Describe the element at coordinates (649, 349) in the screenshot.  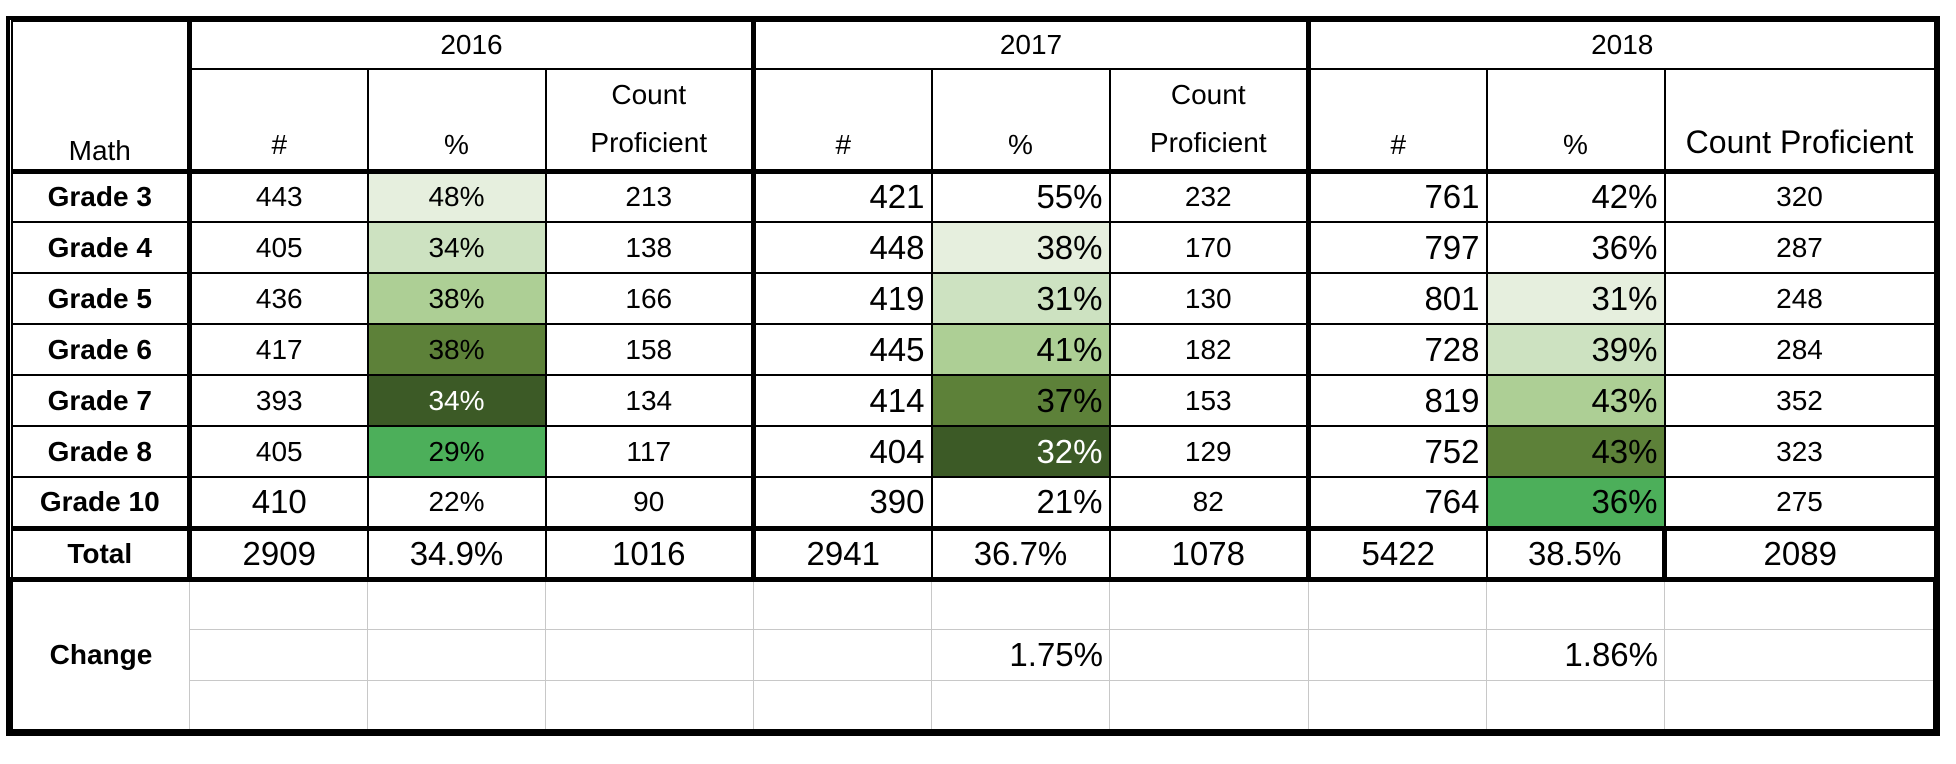
I see `cell-proficient-2016: 158` at that location.